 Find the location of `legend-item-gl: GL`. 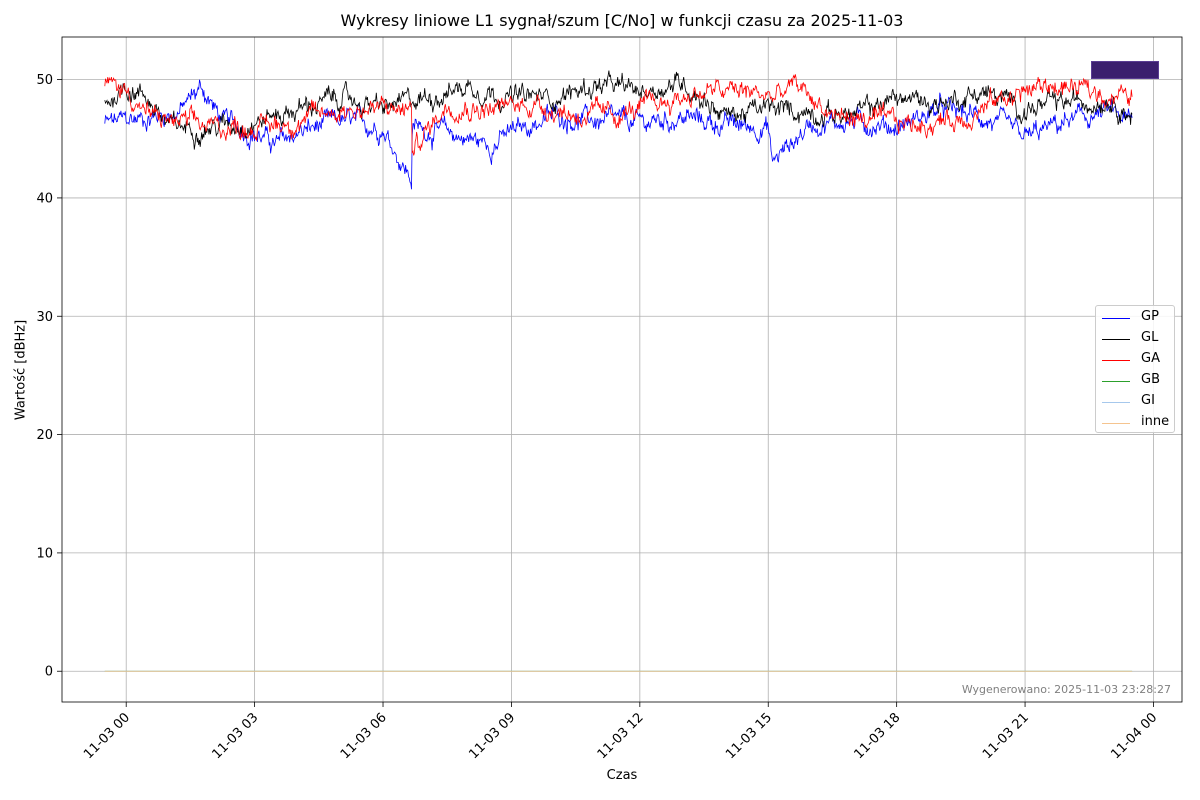

legend-item-gl: GL is located at coordinates (1138, 339).